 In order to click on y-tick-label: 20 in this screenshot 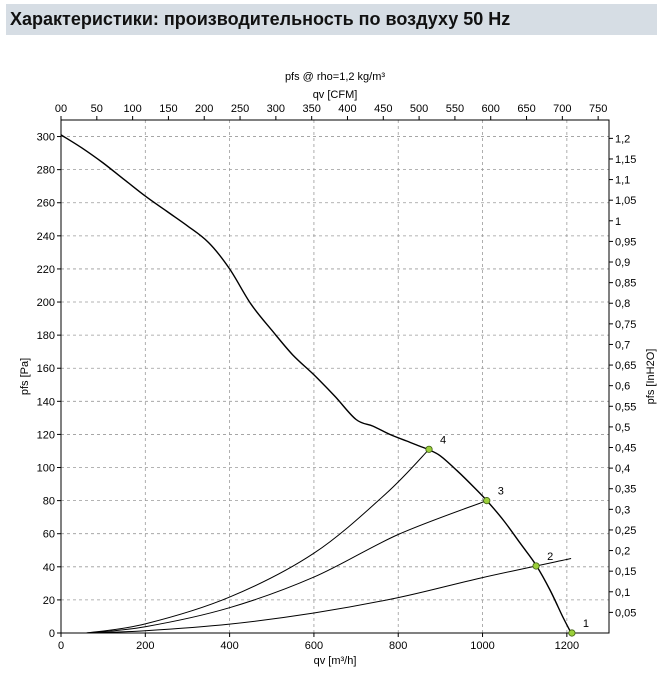, I will do `click(49, 601)`.